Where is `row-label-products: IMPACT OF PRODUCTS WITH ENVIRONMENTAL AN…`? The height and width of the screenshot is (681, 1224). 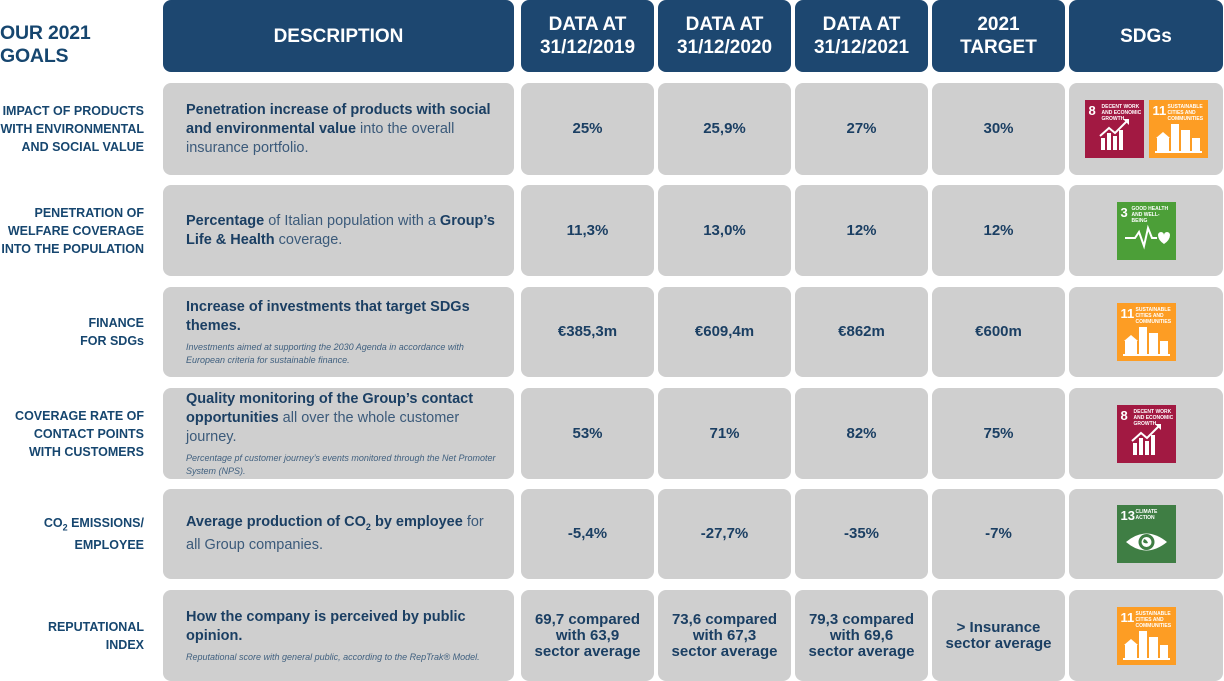
row-label-products: IMPACT OF PRODUCTS WITH ENVIRONMENTAL AN… is located at coordinates (72, 129).